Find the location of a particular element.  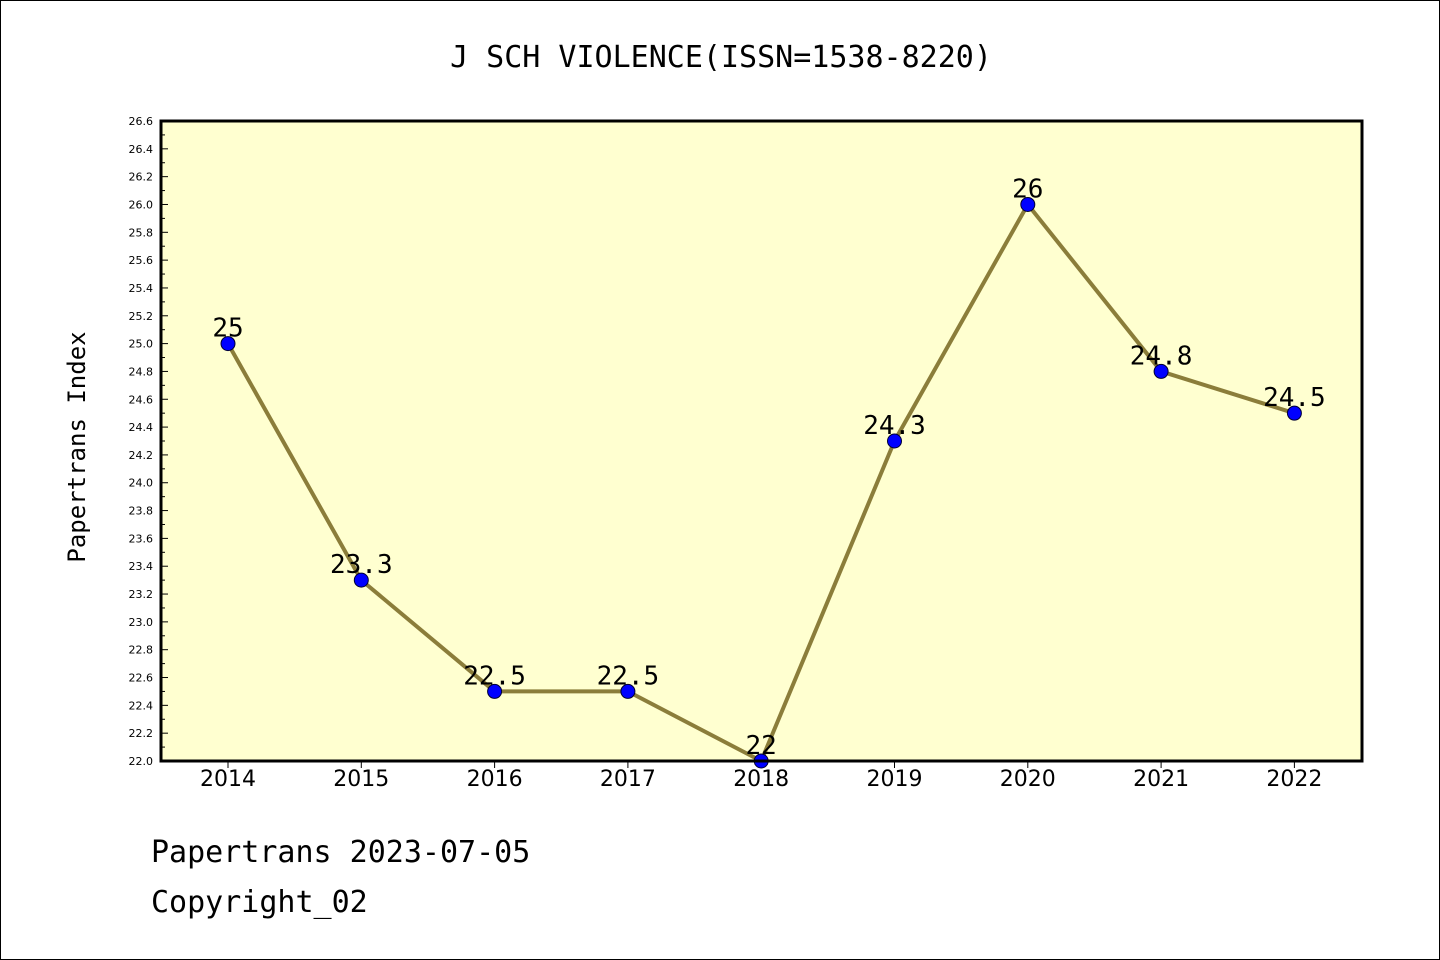

y-tick-label: 23.6 is located at coordinates (141, 538).